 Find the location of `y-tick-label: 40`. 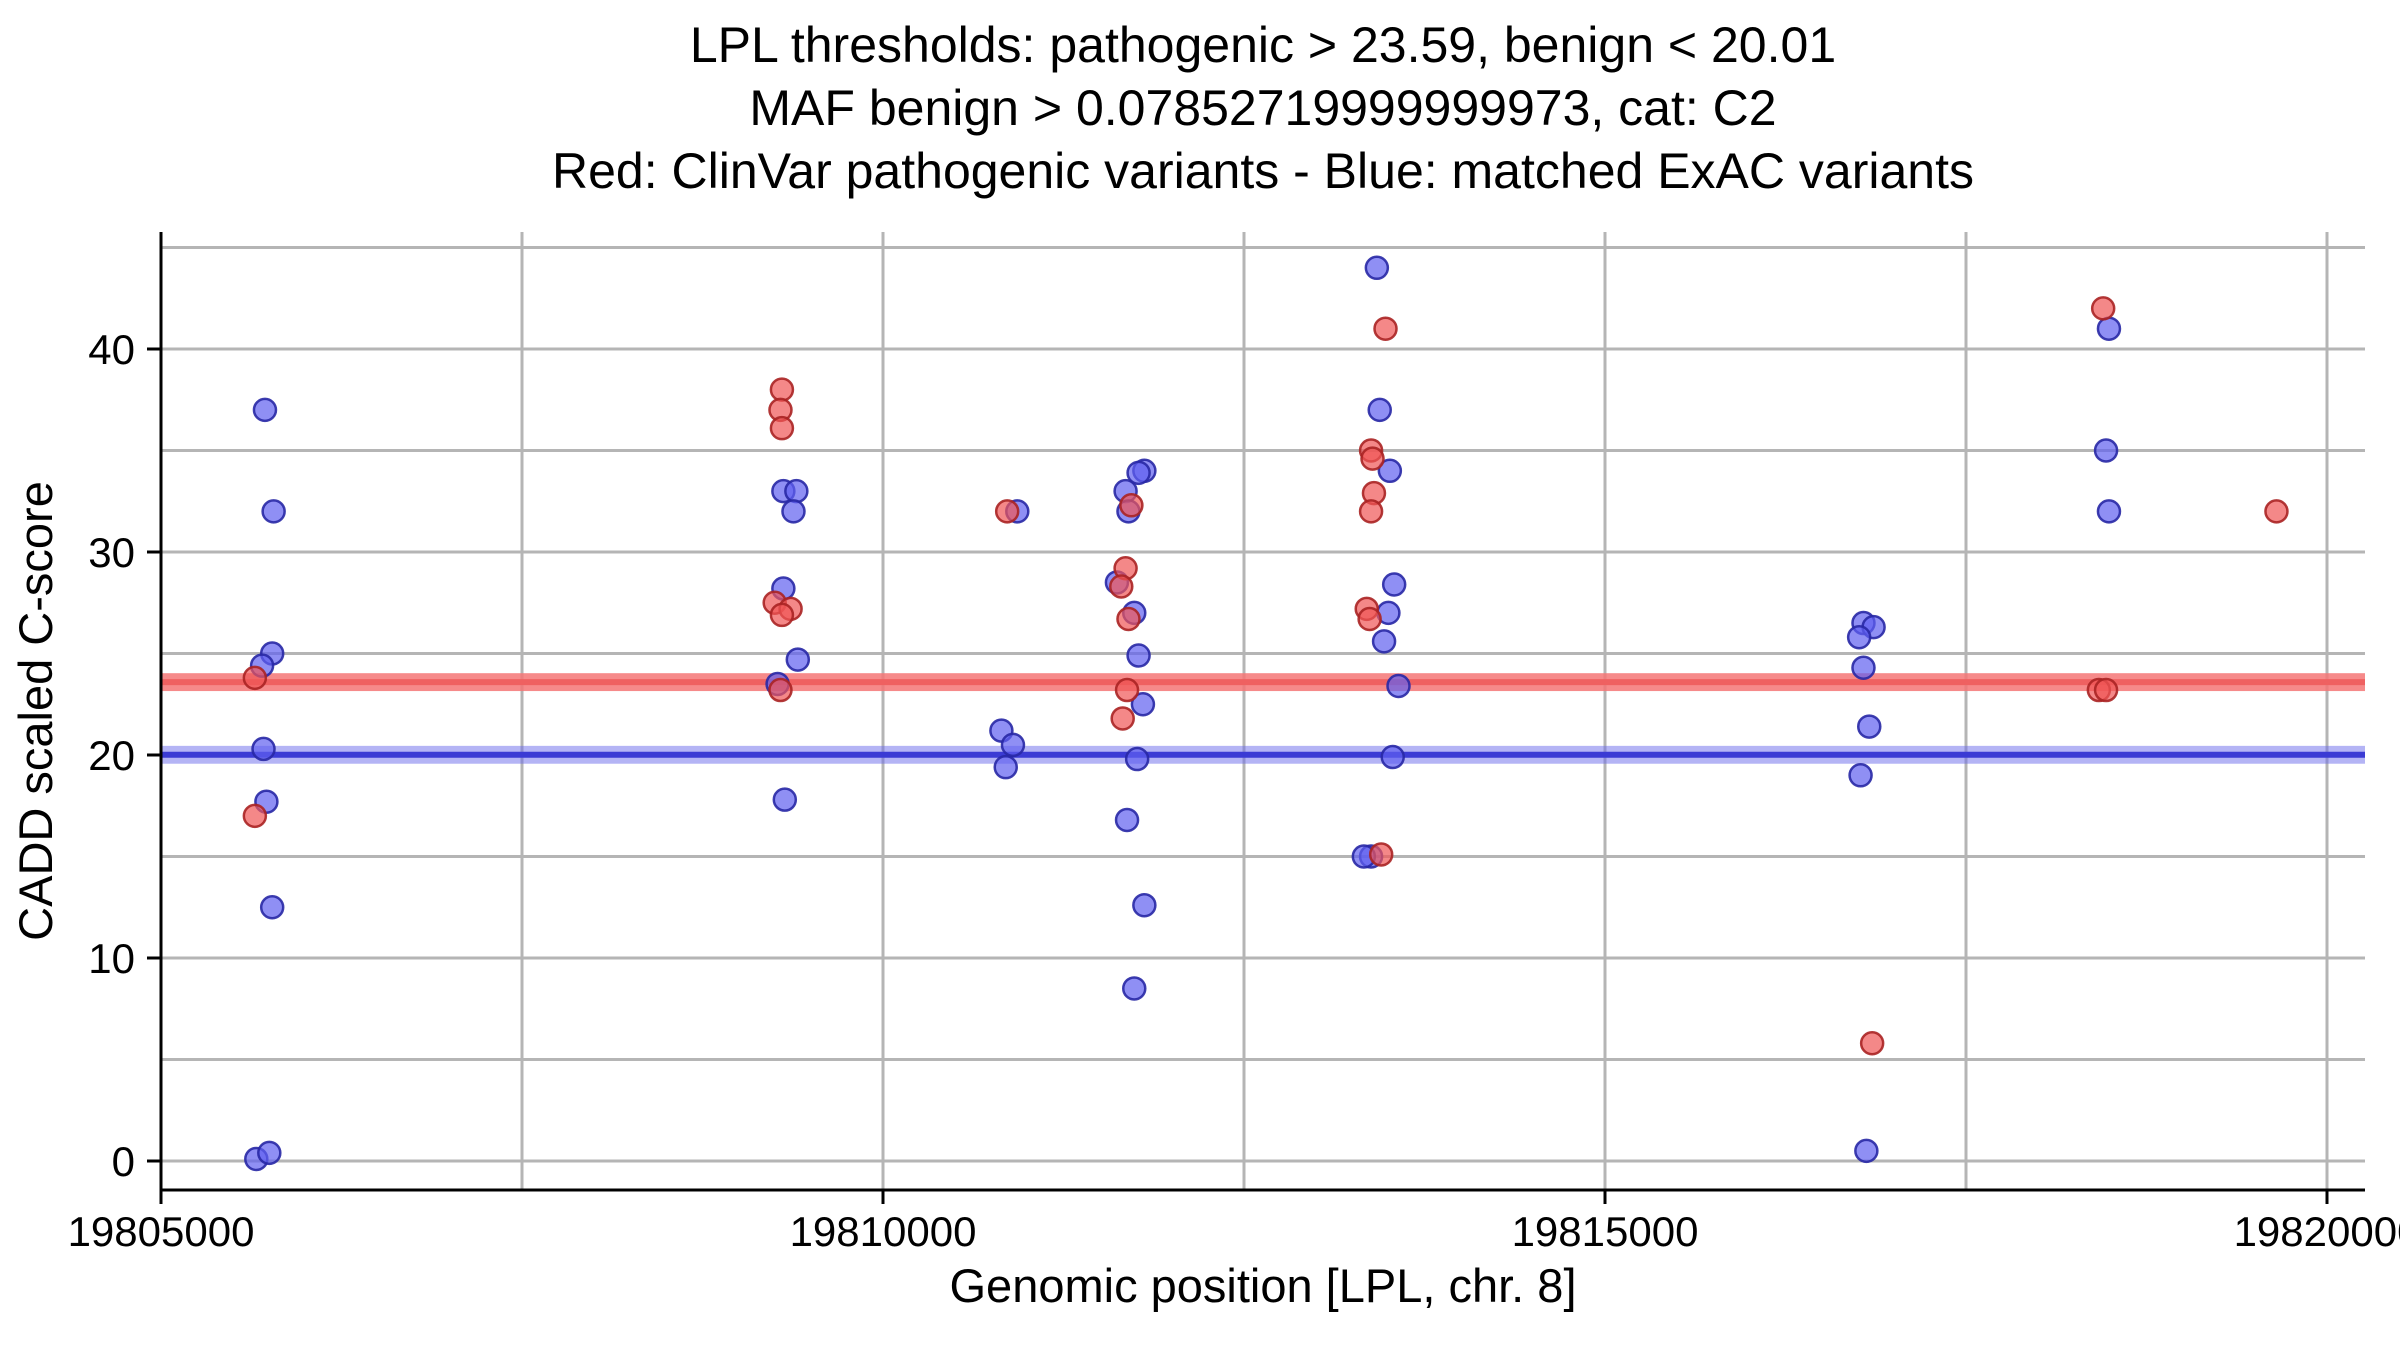

y-tick-label: 40 is located at coordinates (111, 349).